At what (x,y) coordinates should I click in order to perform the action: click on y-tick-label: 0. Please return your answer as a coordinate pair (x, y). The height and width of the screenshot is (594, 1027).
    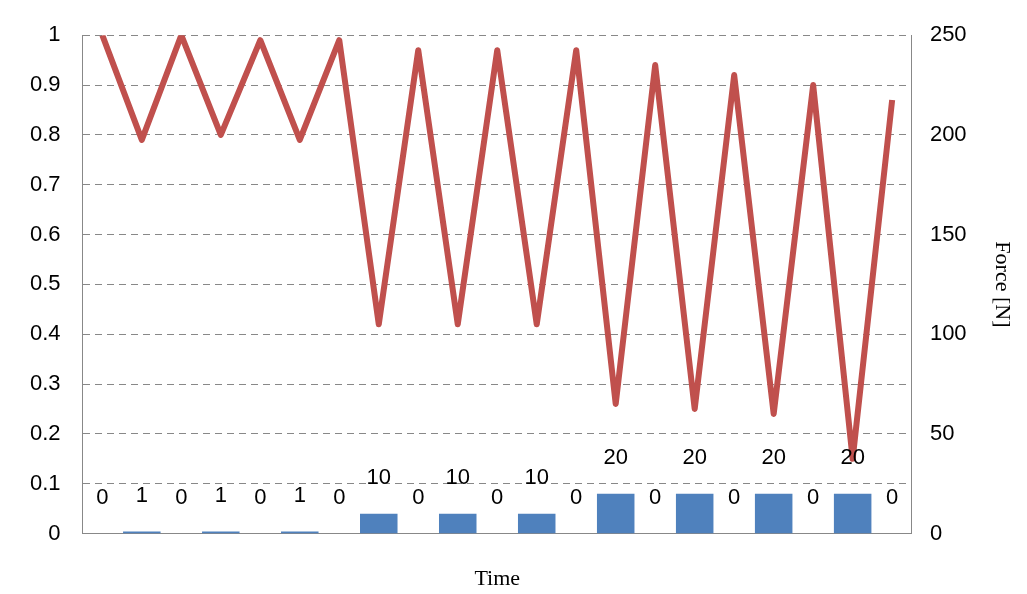
    Looking at the image, I should click on (54, 532).